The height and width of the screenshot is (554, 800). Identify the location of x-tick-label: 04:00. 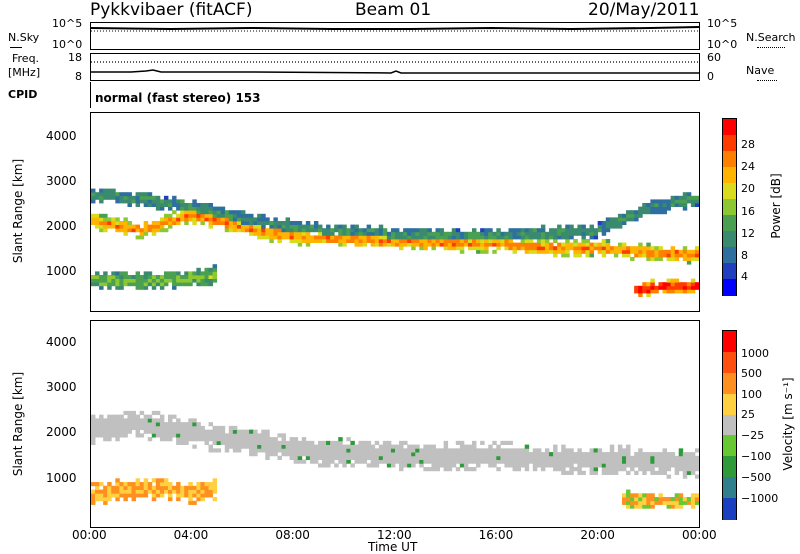
(191, 535).